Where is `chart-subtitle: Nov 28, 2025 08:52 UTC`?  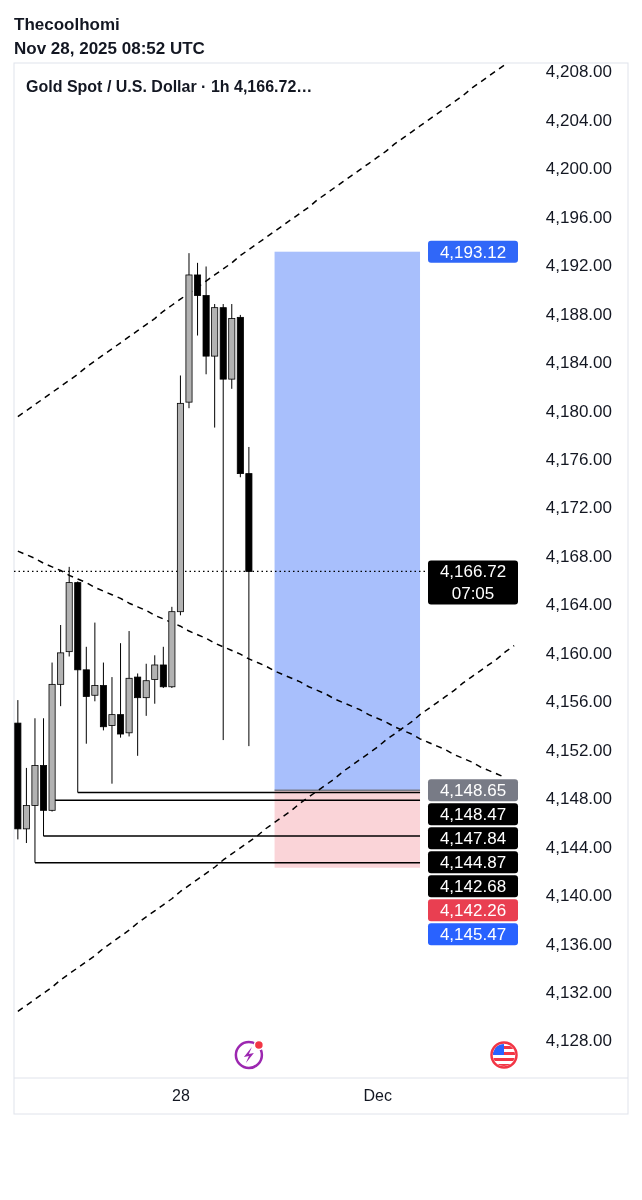 chart-subtitle: Nov 28, 2025 08:52 UTC is located at coordinates (109, 48).